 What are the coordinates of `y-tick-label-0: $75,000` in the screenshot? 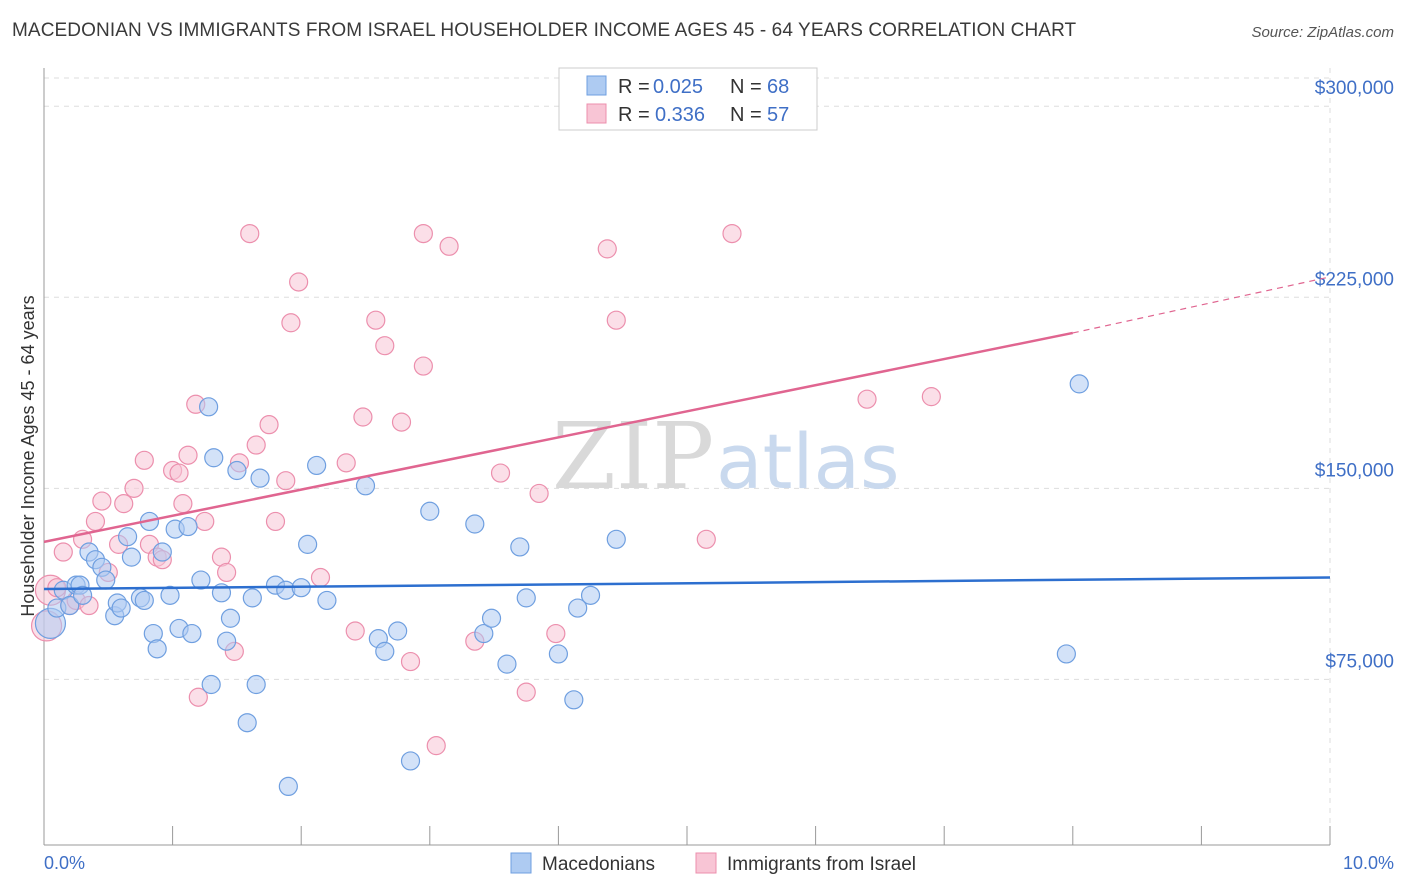 It's located at (1359, 661).